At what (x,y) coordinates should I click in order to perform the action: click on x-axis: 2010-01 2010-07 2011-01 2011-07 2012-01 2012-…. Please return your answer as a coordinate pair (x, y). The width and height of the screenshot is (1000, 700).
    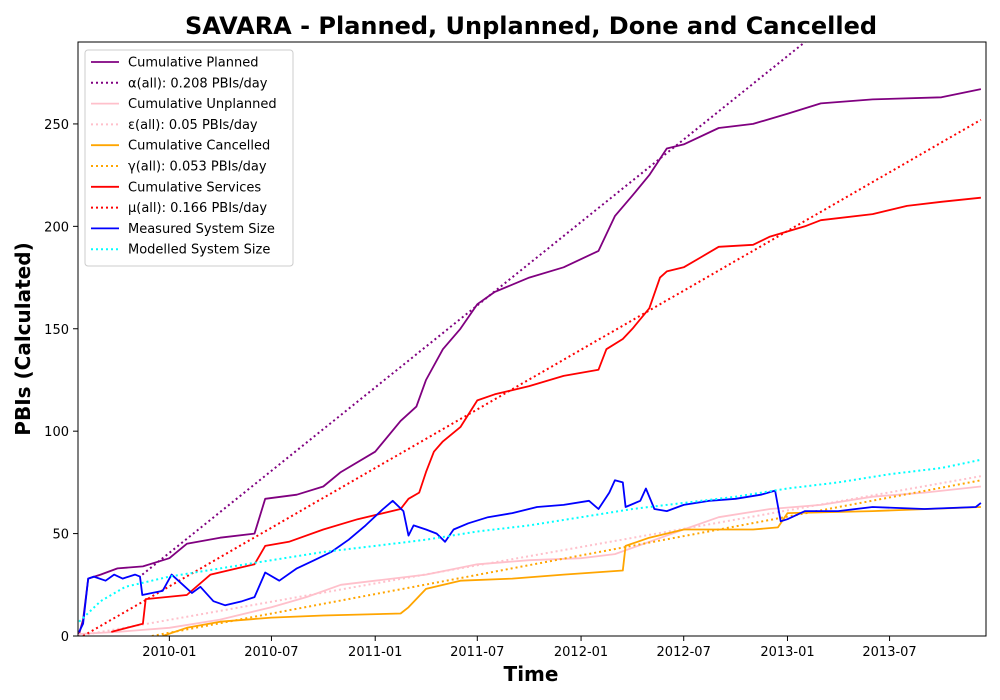
    Looking at the image, I should click on (529, 648).